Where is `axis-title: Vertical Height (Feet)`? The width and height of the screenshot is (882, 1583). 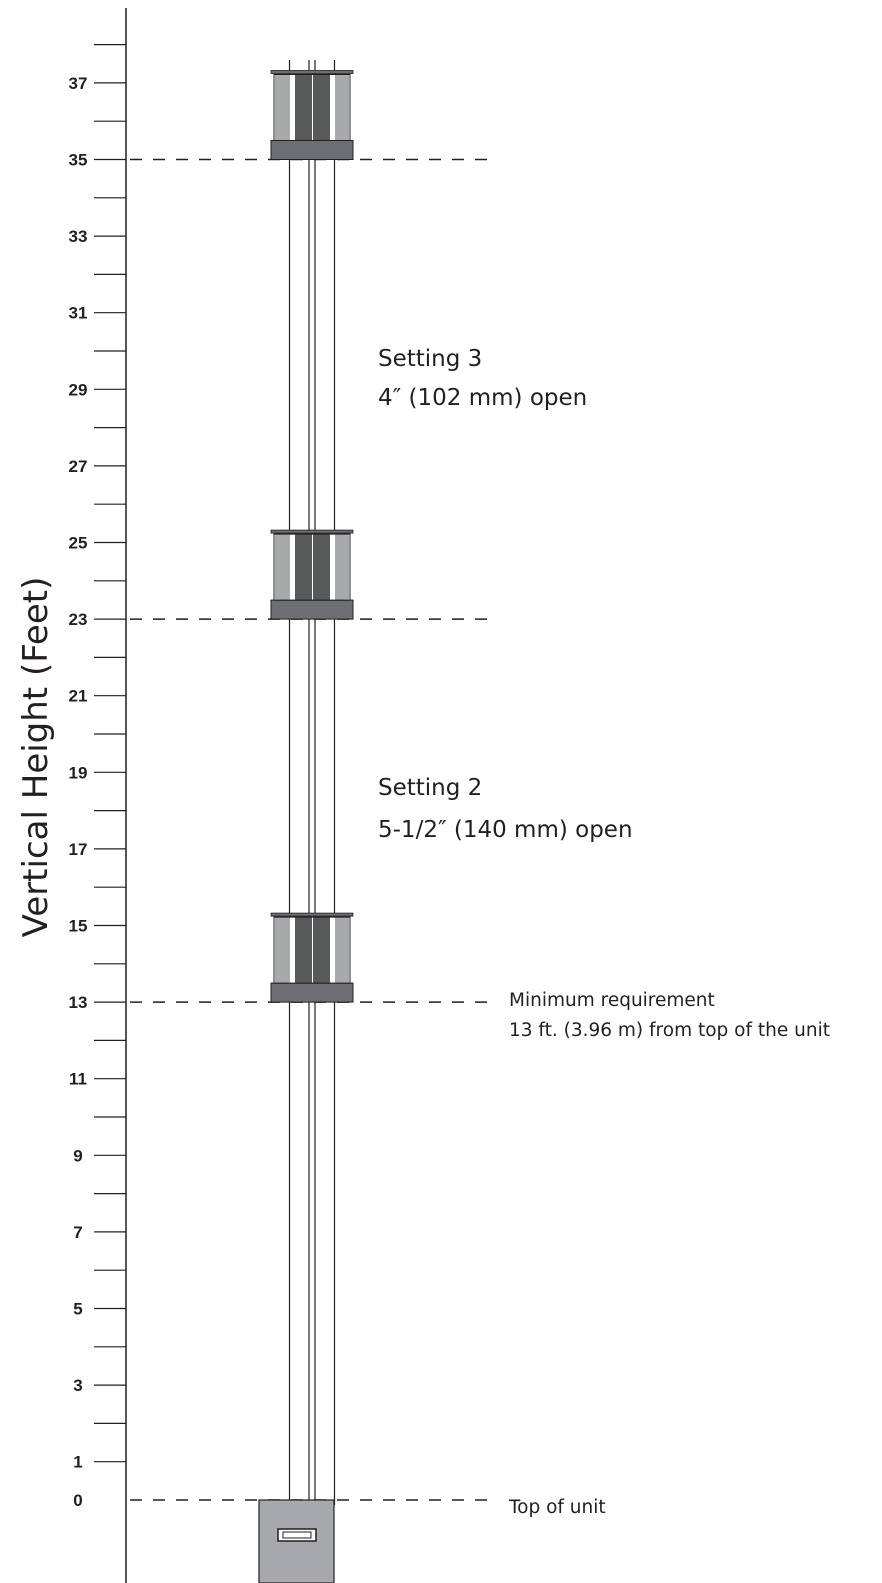
axis-title: Vertical Height (Feet) is located at coordinates (36, 757).